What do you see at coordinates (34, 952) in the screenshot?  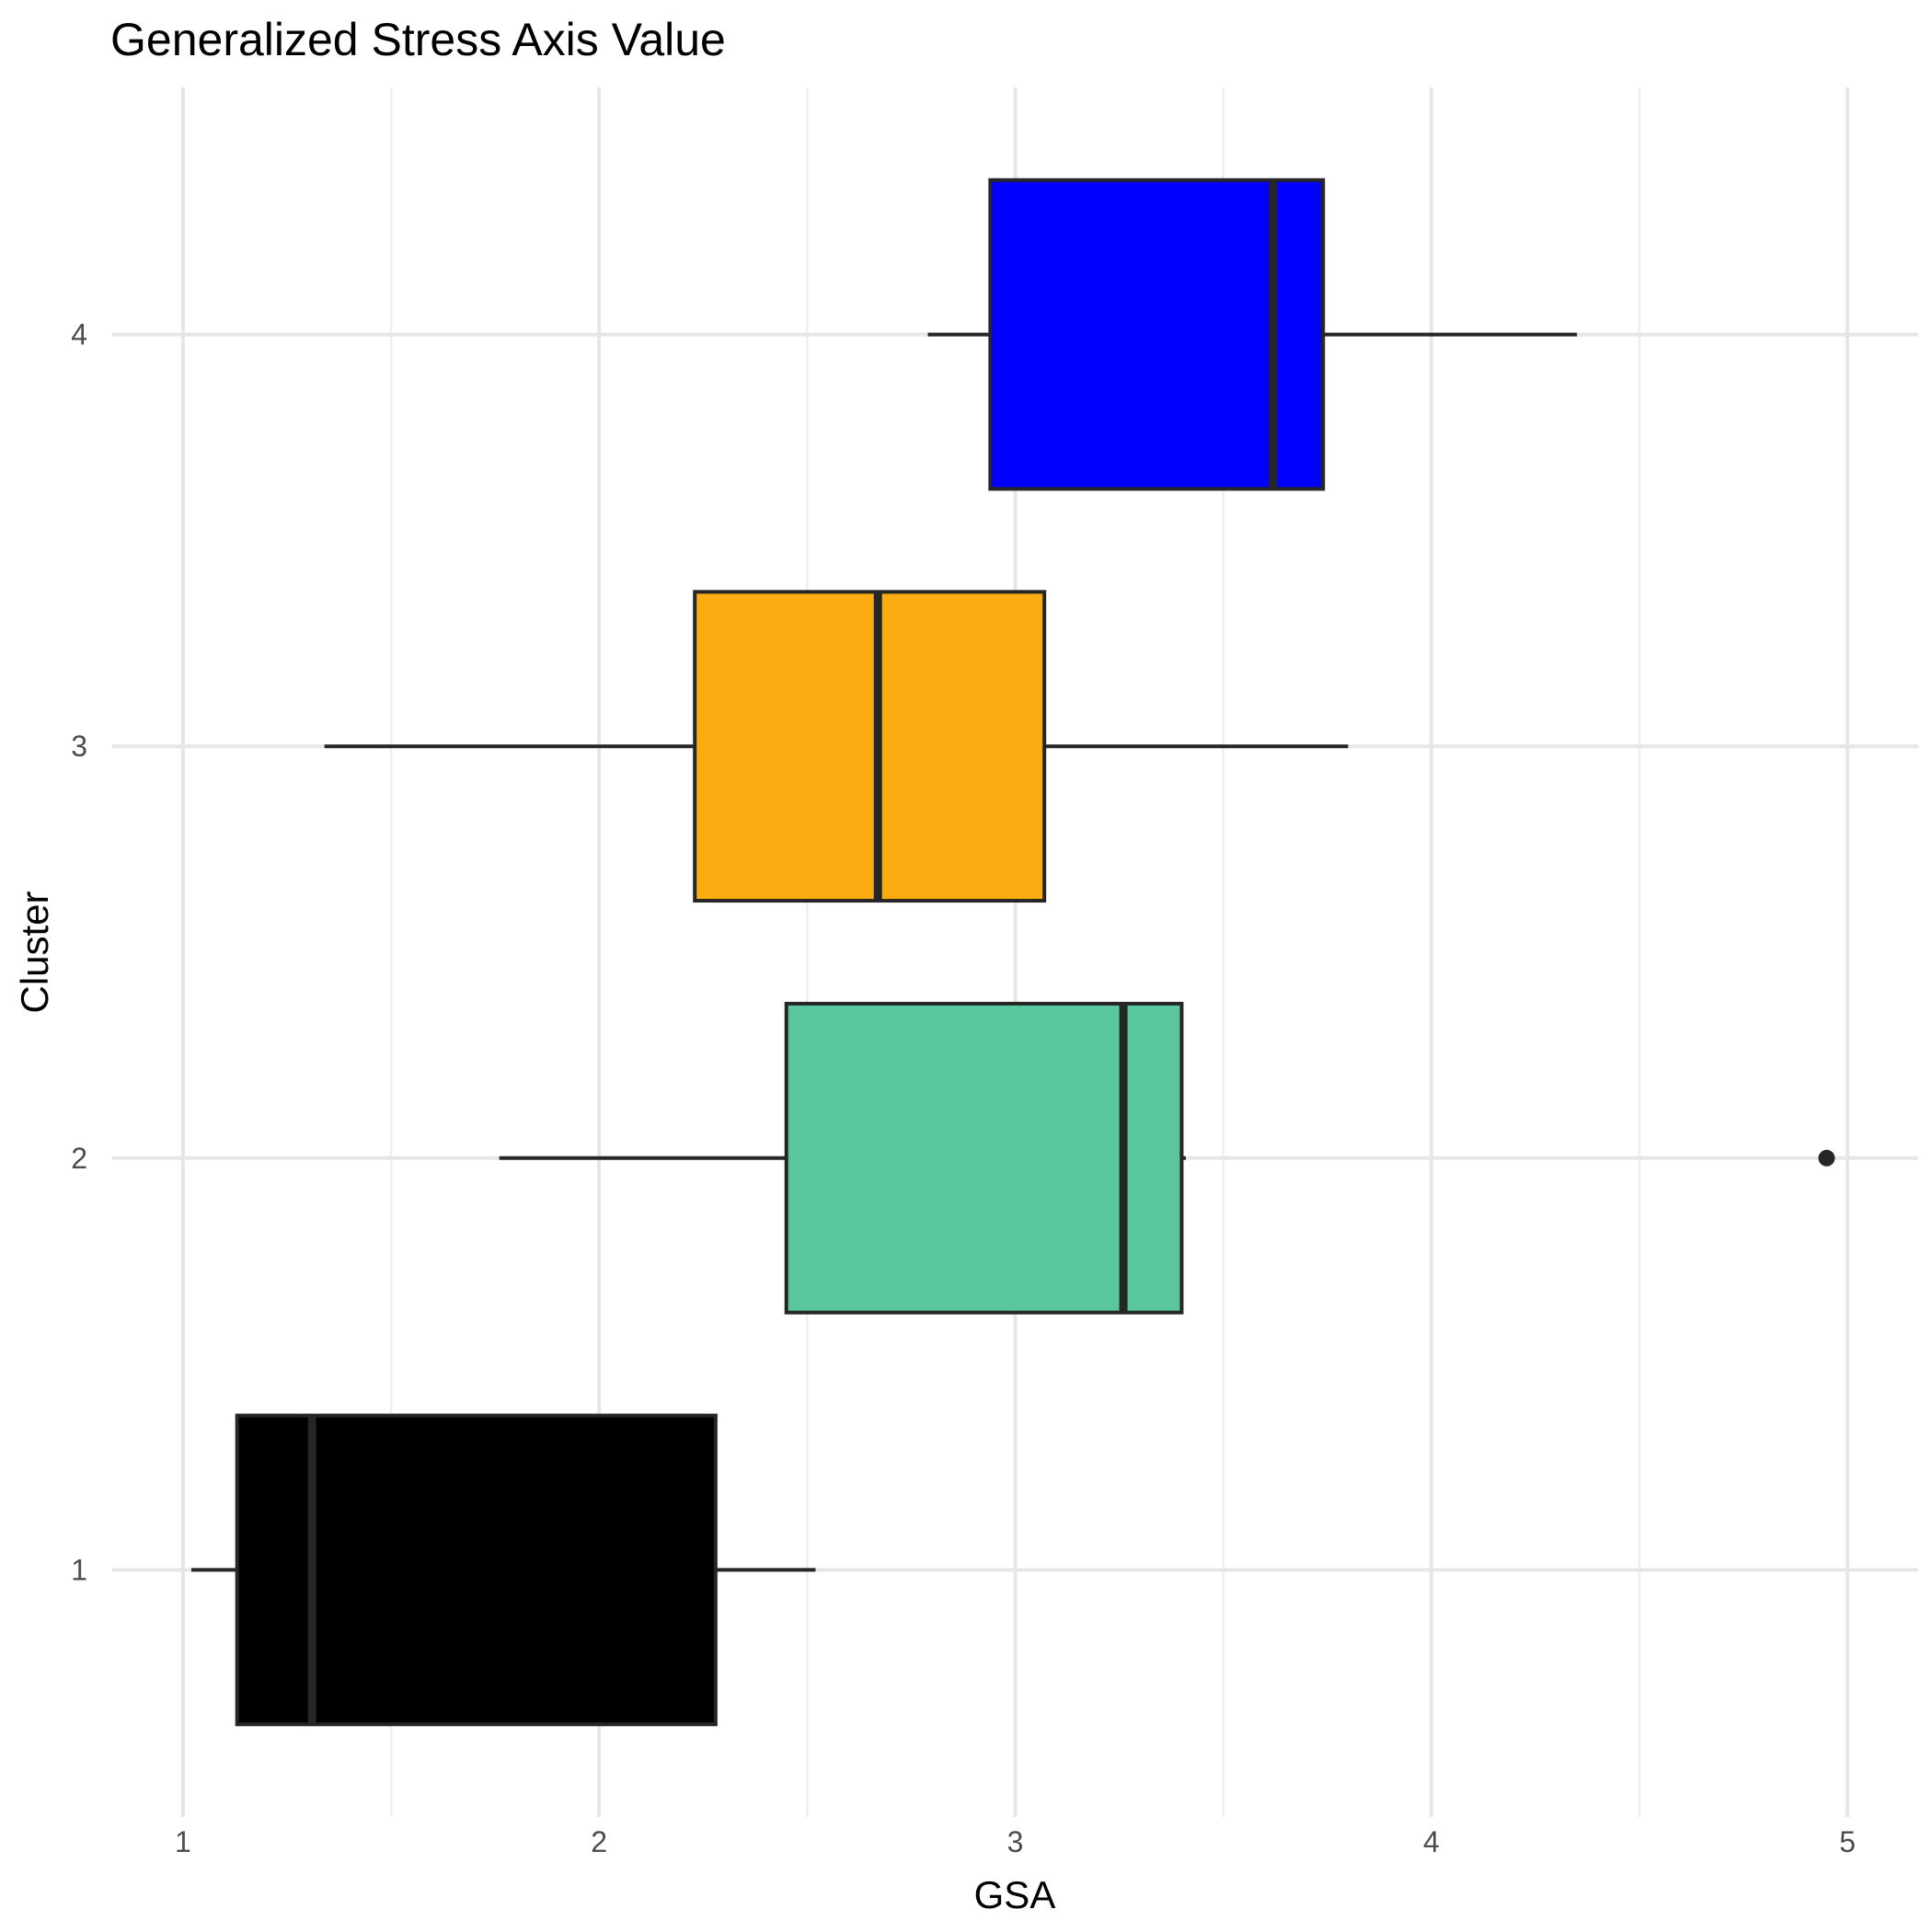 I see `y-axis-title: Cluster` at bounding box center [34, 952].